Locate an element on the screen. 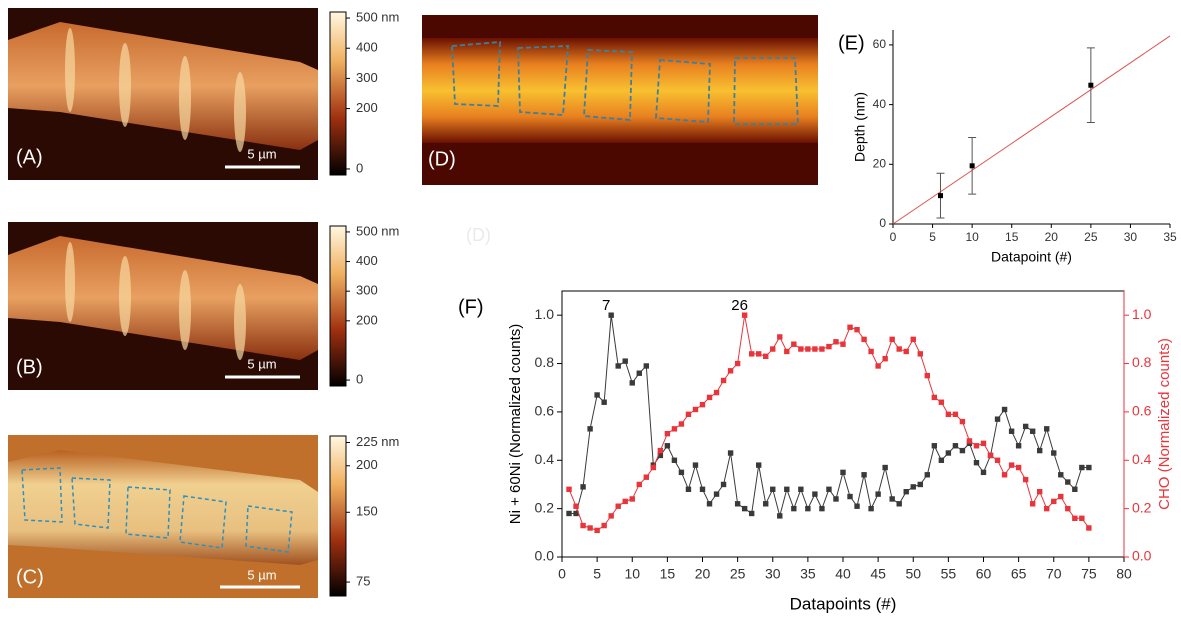  x-tick-label: 70 is located at coordinates (1054, 574).